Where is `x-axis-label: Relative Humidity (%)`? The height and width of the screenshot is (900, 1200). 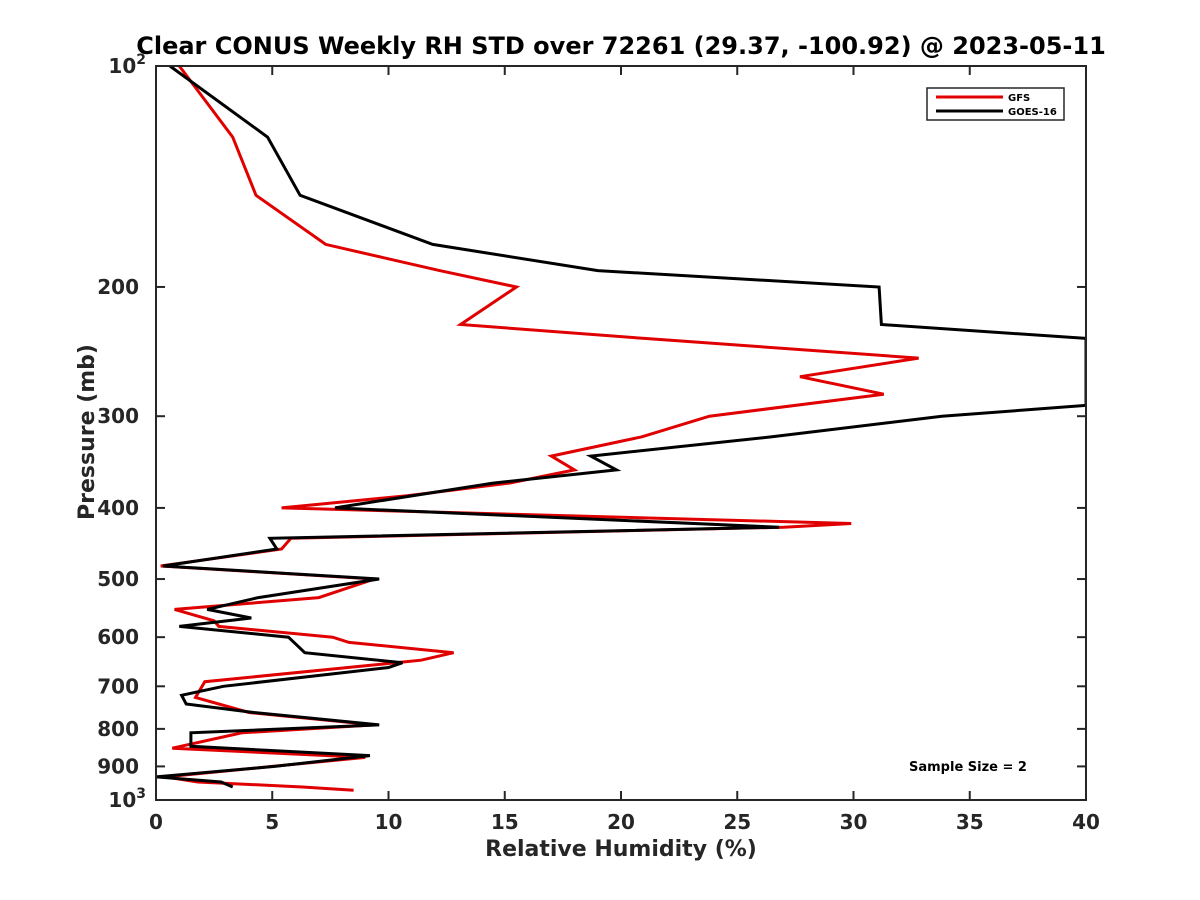
x-axis-label: Relative Humidity (%) is located at coordinates (621, 849).